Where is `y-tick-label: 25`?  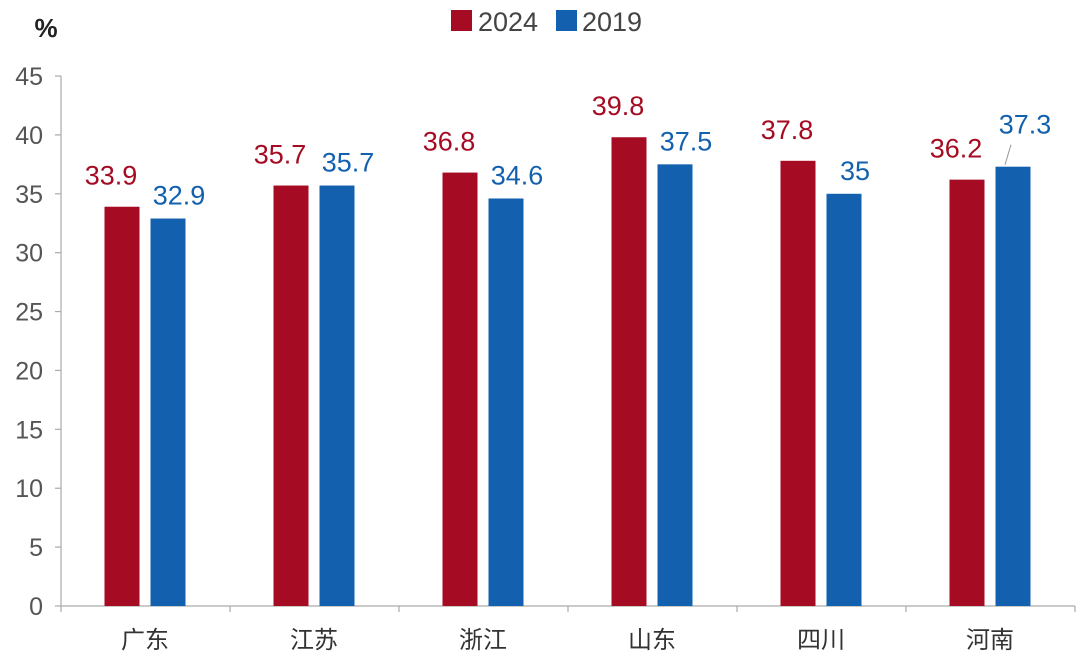 y-tick-label: 25 is located at coordinates (29, 313).